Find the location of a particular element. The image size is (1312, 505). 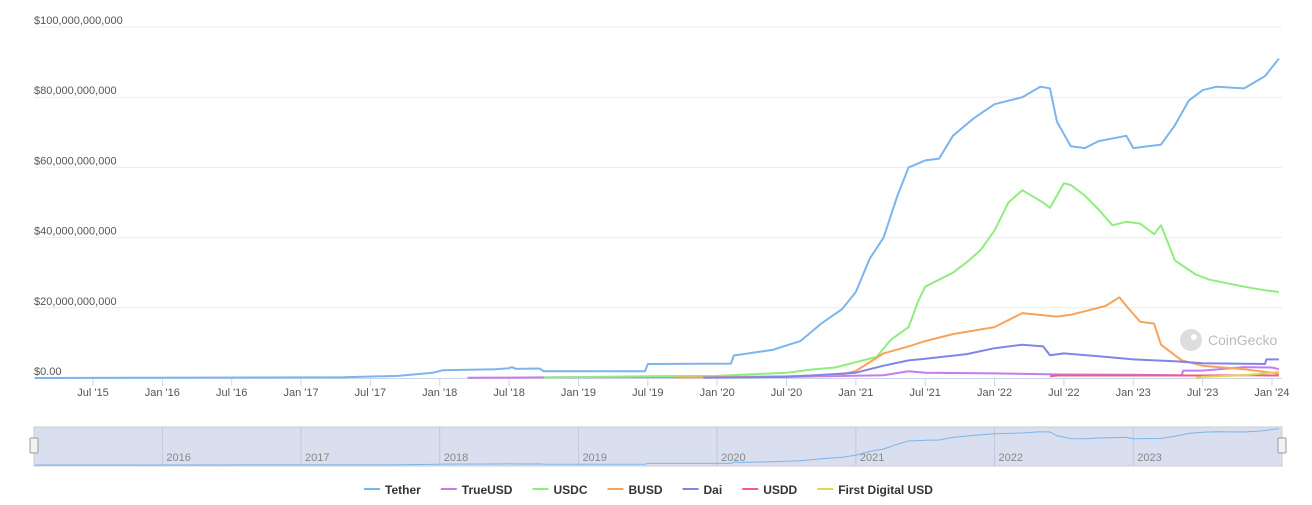

legend-label: Dai is located at coordinates (713, 490).